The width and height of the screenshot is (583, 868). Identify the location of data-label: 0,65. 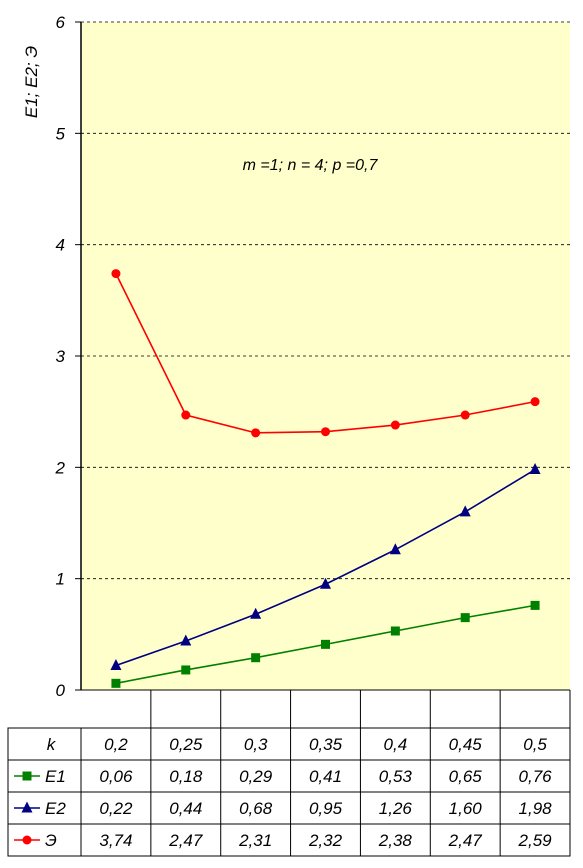
(466, 776).